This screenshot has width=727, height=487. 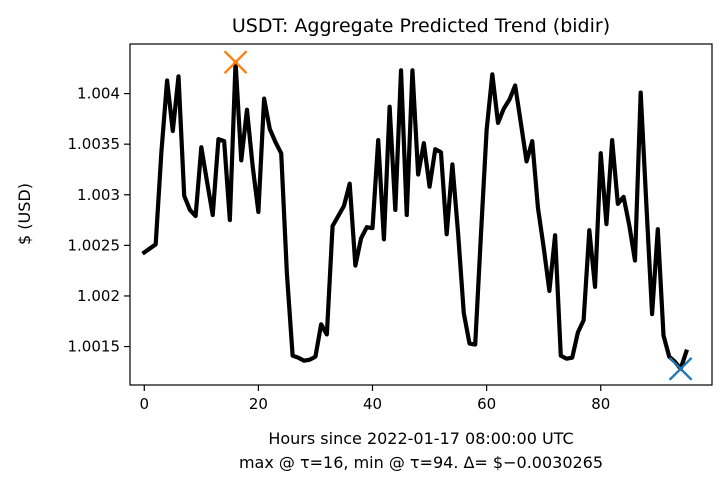 I want to click on max-marker, so click(x=235, y=62).